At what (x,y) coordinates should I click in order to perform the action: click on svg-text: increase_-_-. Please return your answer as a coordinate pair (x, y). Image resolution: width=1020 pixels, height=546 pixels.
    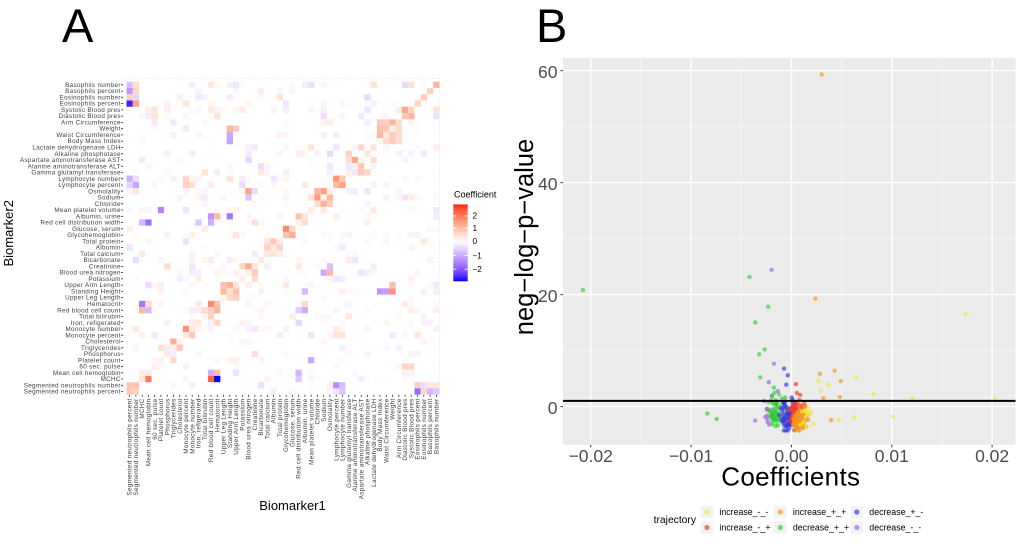
    Looking at the image, I should click on (743, 512).